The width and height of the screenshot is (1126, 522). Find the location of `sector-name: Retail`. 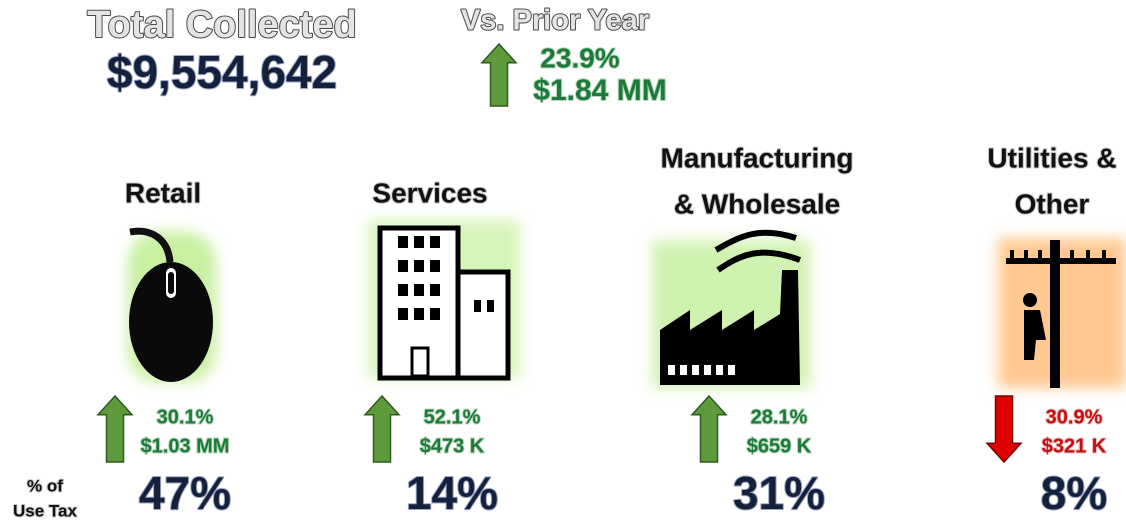

sector-name: Retail is located at coordinates (163, 192).